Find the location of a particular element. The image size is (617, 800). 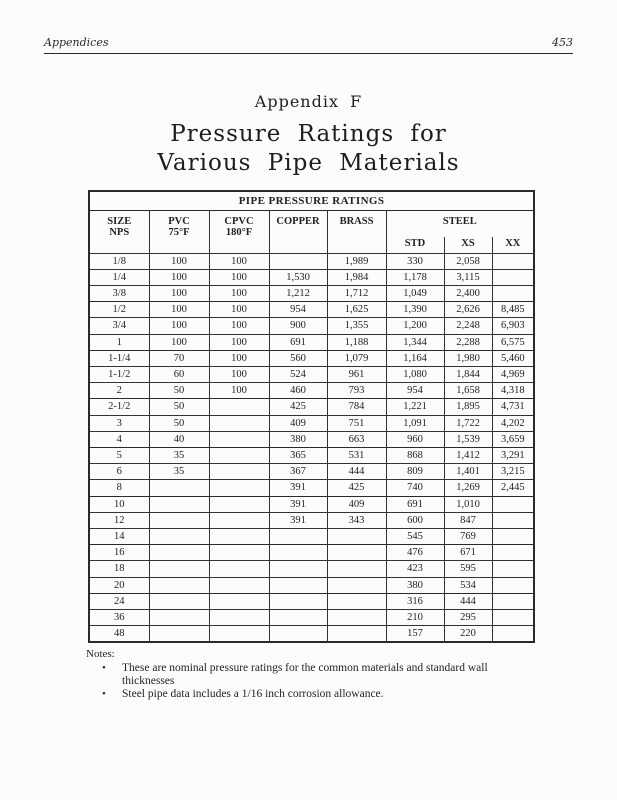

table-row: 5 35 365 531 868 1,412 3,291 is located at coordinates (311, 455).